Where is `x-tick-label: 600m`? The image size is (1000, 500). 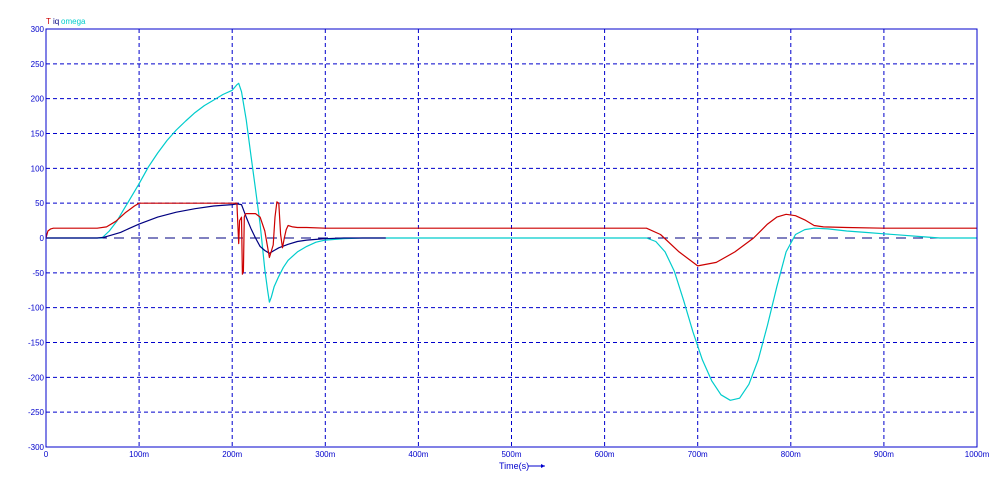
x-tick-label: 600m is located at coordinates (605, 454).